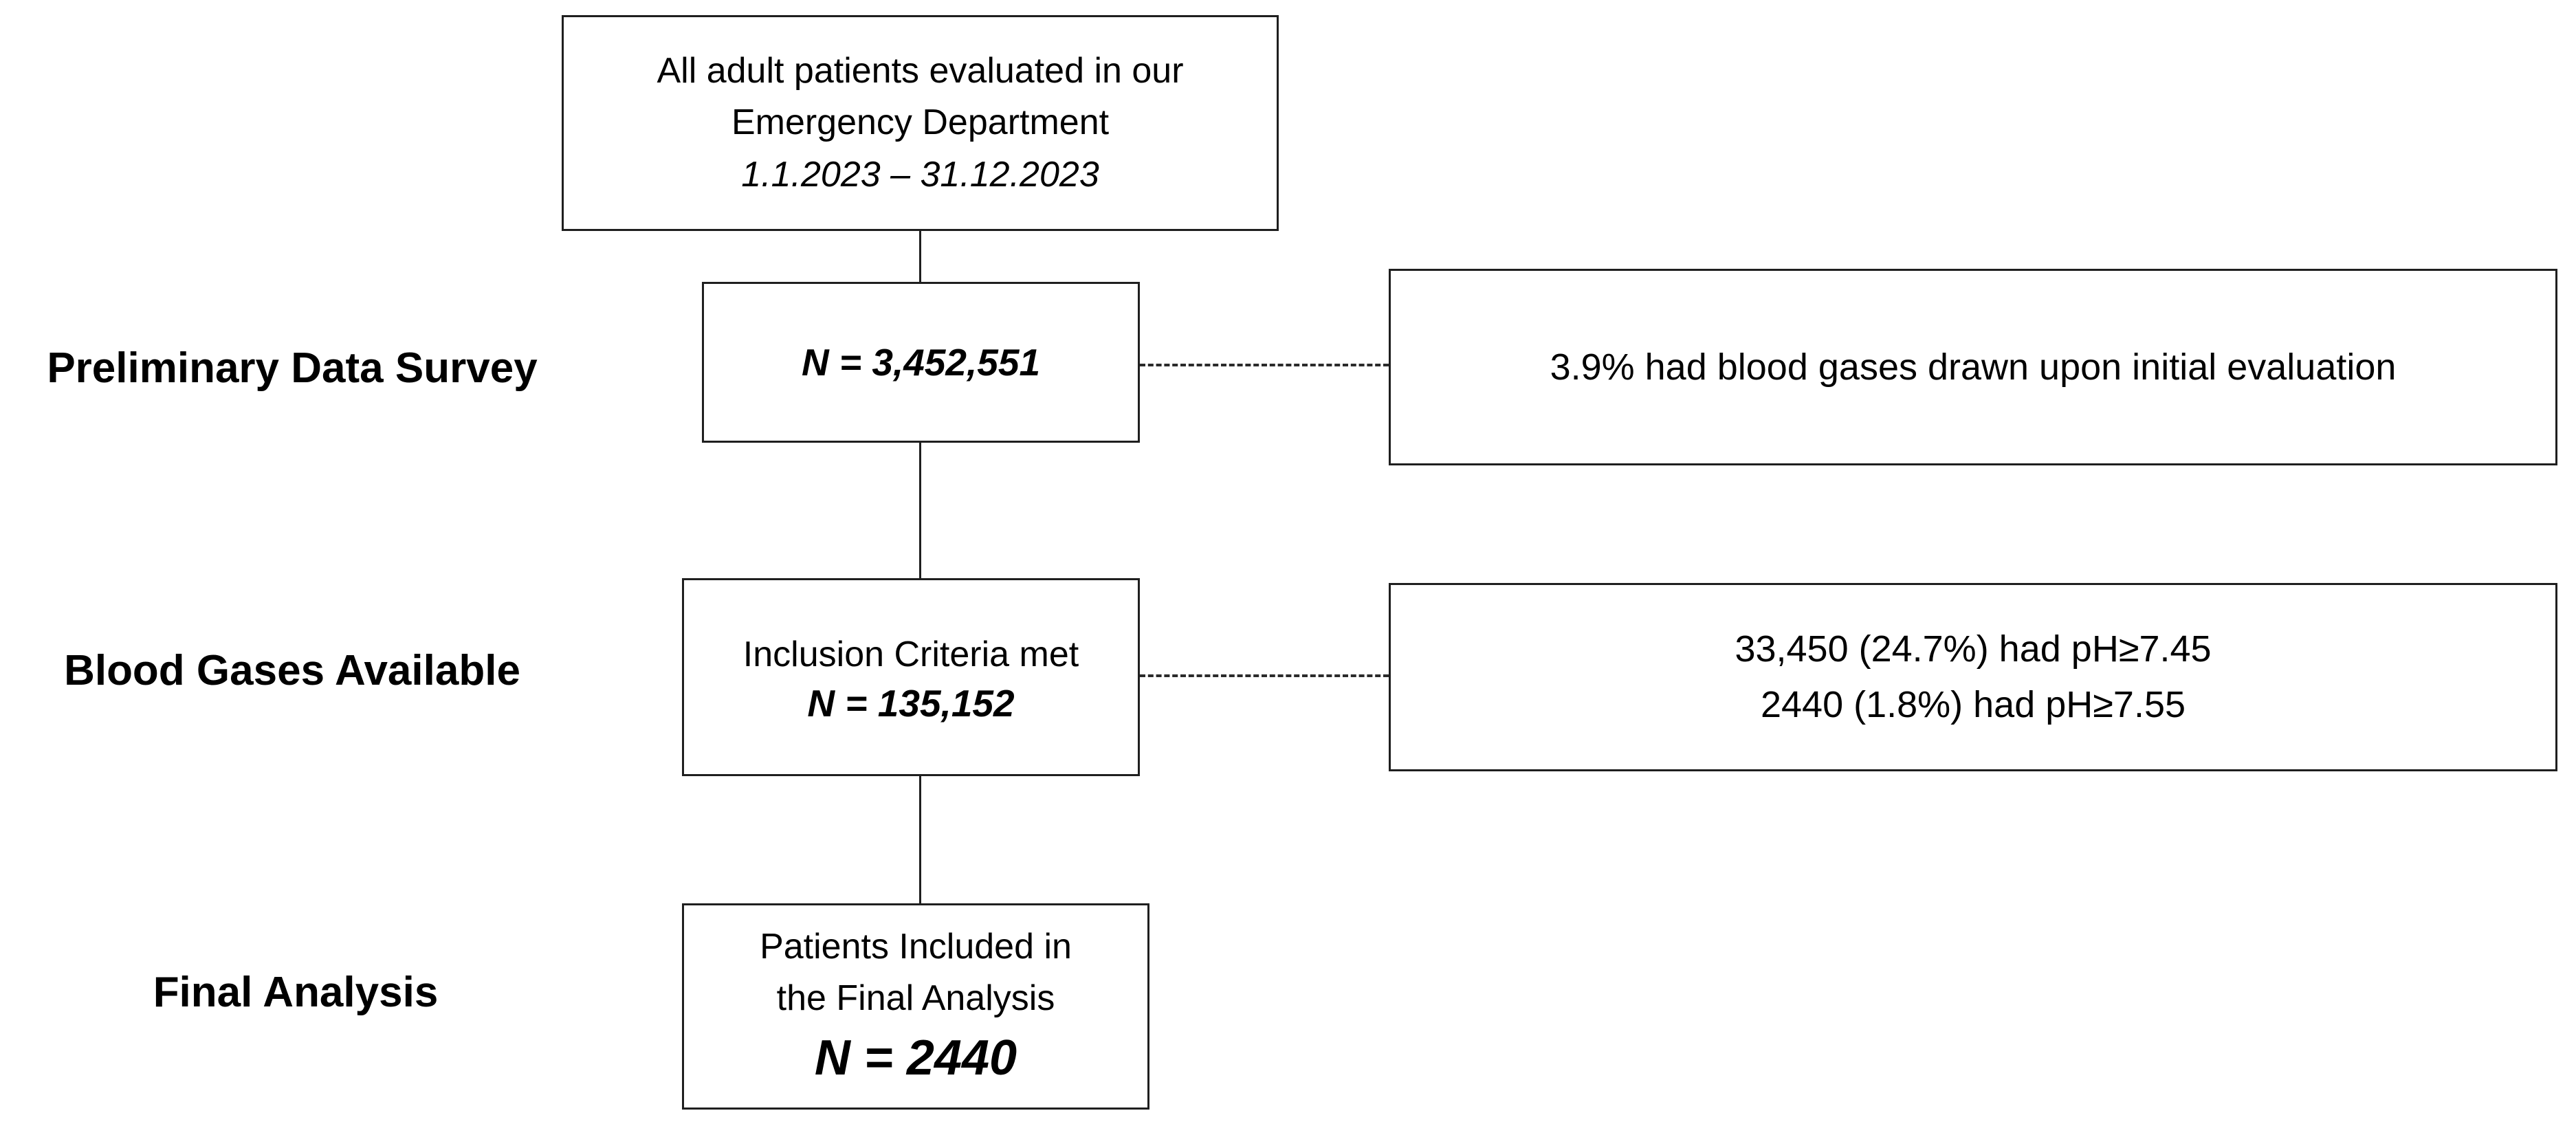 The width and height of the screenshot is (2576, 1135). Describe the element at coordinates (911, 677) in the screenshot. I see `inclusion-criteria-box: Inclusion Criteria met N = 135,152` at that location.